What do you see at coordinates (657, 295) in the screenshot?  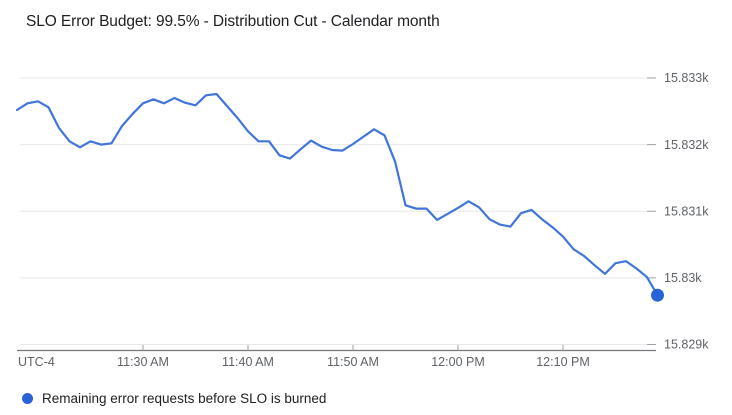 I see `series-endpoint-marker` at bounding box center [657, 295].